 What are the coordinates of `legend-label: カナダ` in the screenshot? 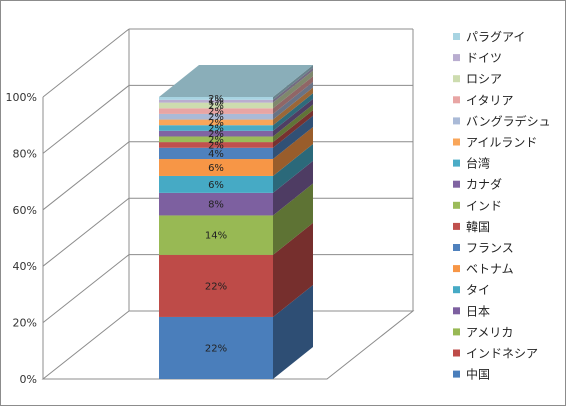 It's located at (484, 184).